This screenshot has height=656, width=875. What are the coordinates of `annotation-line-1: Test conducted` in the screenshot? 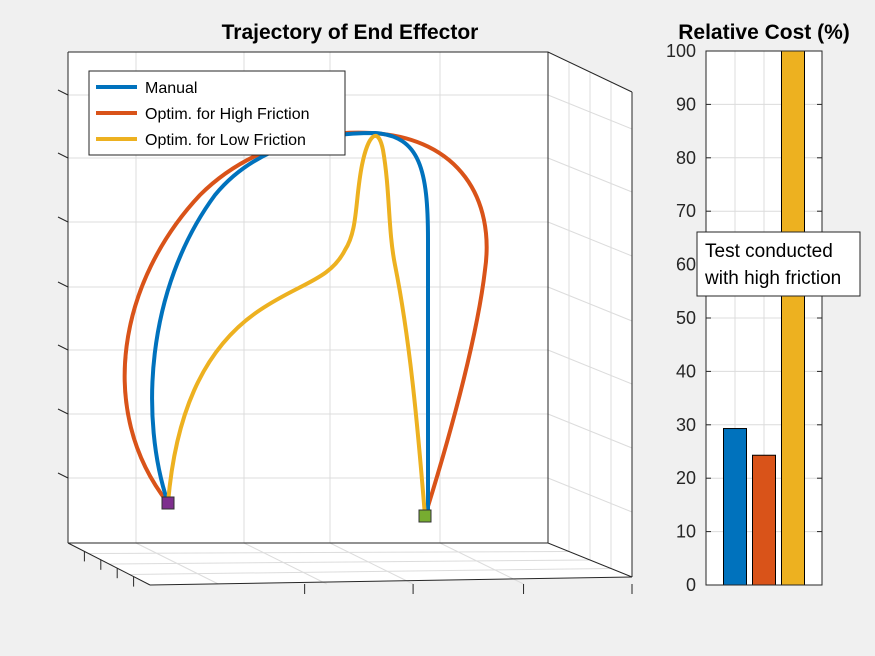 It's located at (769, 251).